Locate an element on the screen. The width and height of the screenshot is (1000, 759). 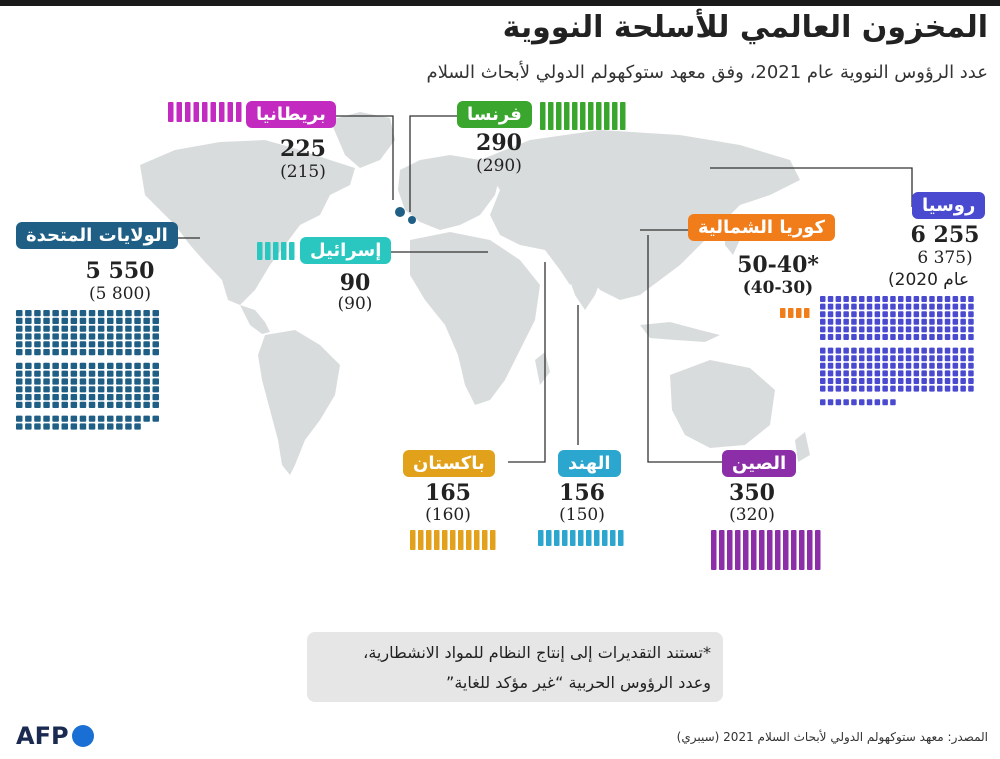
line-uk is located at coordinates (362, 157).